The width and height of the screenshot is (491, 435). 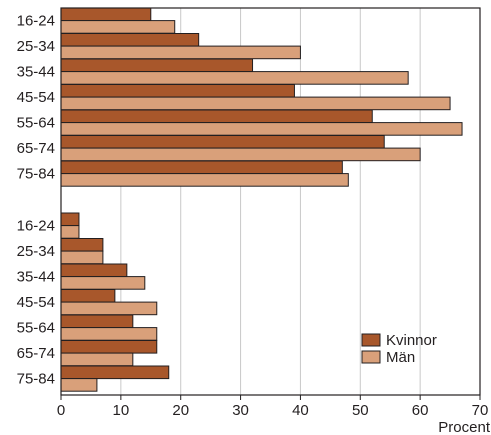 I want to click on x-tick-label: 0, so click(x=61, y=410).